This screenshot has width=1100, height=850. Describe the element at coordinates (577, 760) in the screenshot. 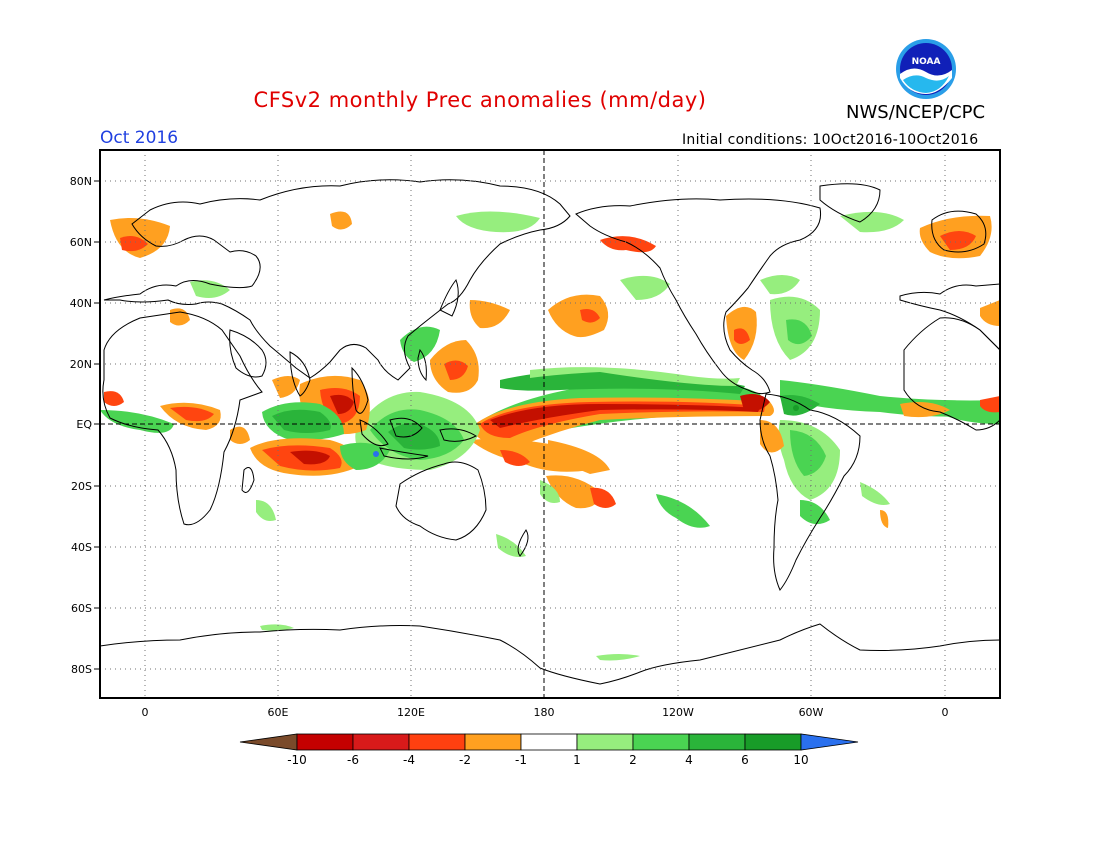

I see `colorbar-label: 1` at that location.